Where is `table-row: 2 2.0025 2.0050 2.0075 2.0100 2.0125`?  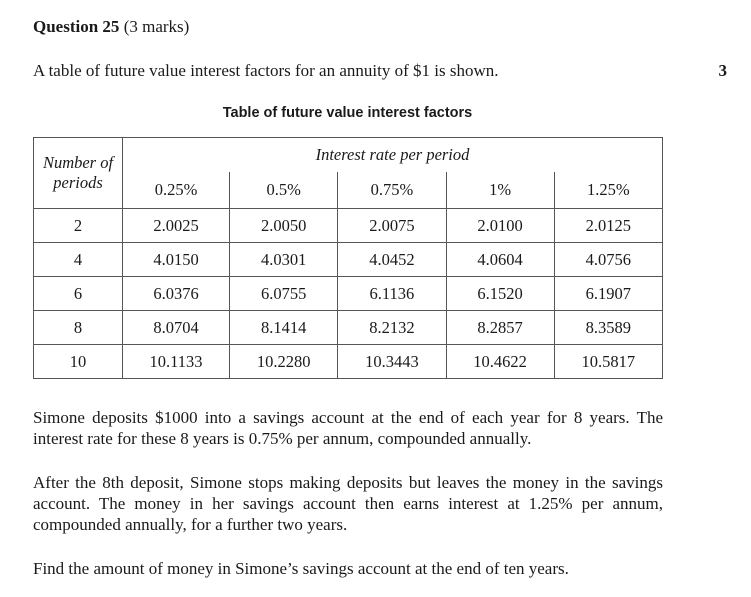 table-row: 2 2.0025 2.0050 2.0075 2.0100 2.0125 is located at coordinates (348, 225).